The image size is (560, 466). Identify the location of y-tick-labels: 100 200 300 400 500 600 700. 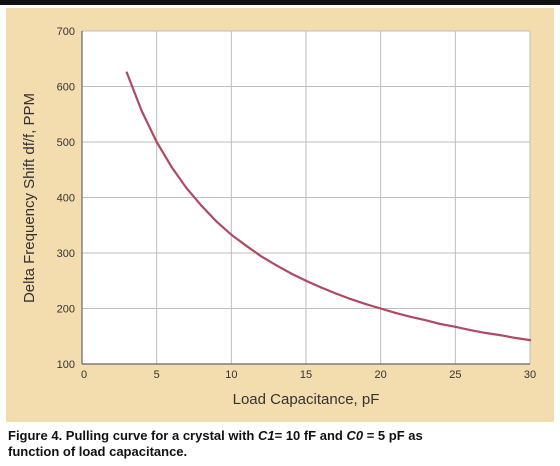
(66, 198).